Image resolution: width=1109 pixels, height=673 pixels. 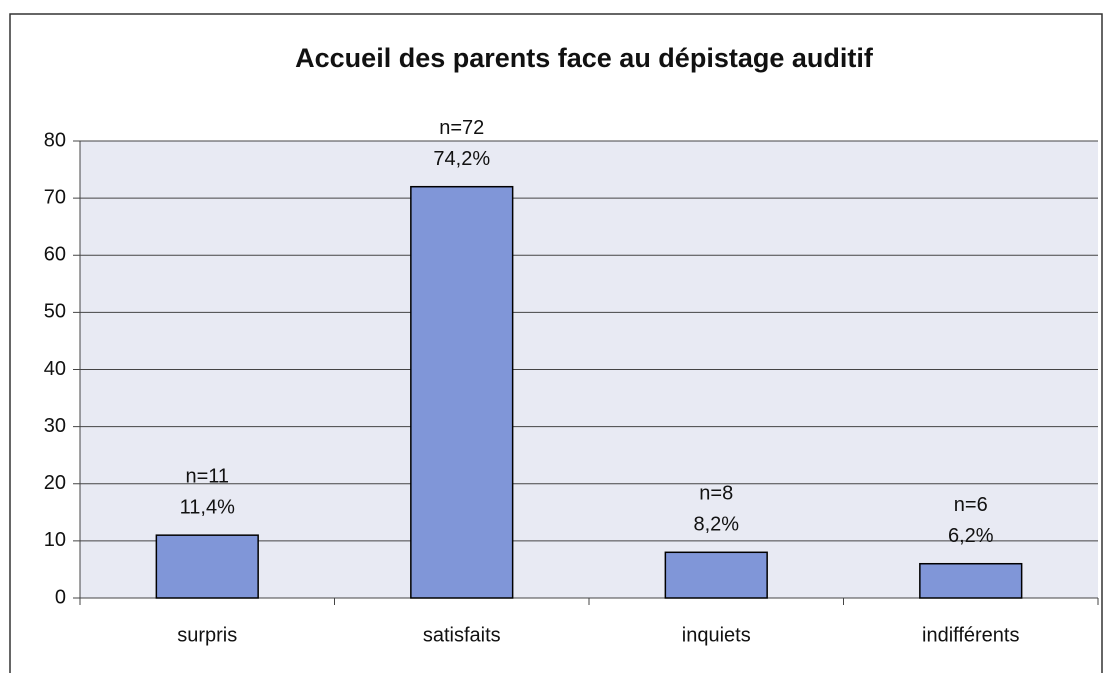 What do you see at coordinates (461, 128) in the screenshot?
I see `value-label: n=72` at bounding box center [461, 128].